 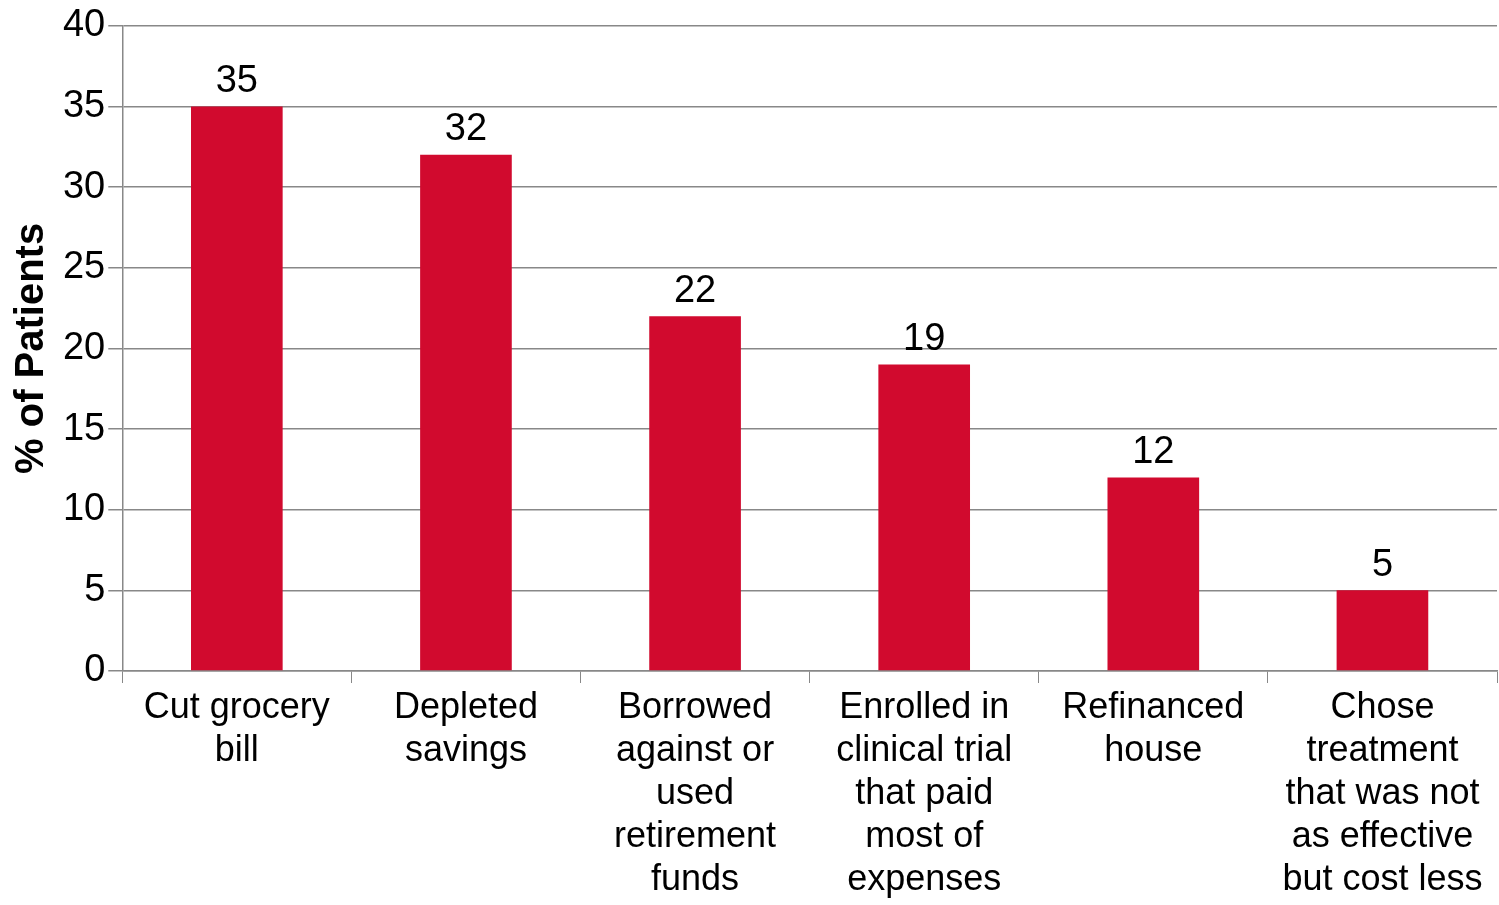 What do you see at coordinates (1382, 791) in the screenshot?
I see `x-tick-label: Chose treatment that was not as effective but cost less` at bounding box center [1382, 791].